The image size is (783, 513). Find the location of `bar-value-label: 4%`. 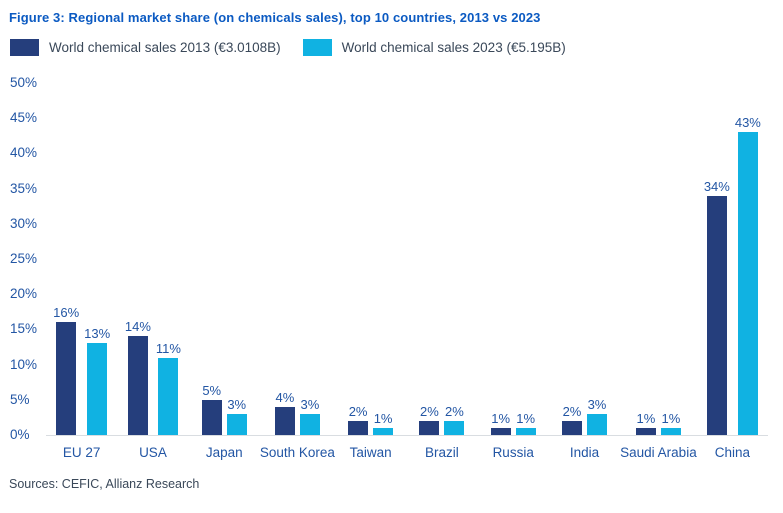

bar-value-label: 4% is located at coordinates (285, 397).